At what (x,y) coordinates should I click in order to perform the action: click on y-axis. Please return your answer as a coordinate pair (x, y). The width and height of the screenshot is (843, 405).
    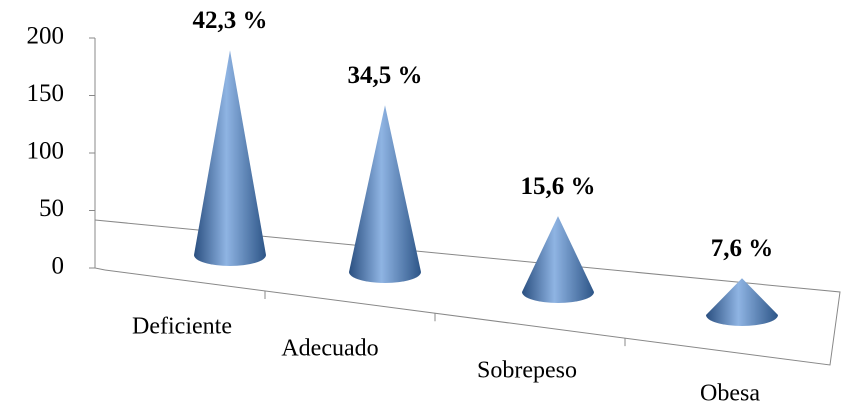
    Looking at the image, I should click on (100, 154).